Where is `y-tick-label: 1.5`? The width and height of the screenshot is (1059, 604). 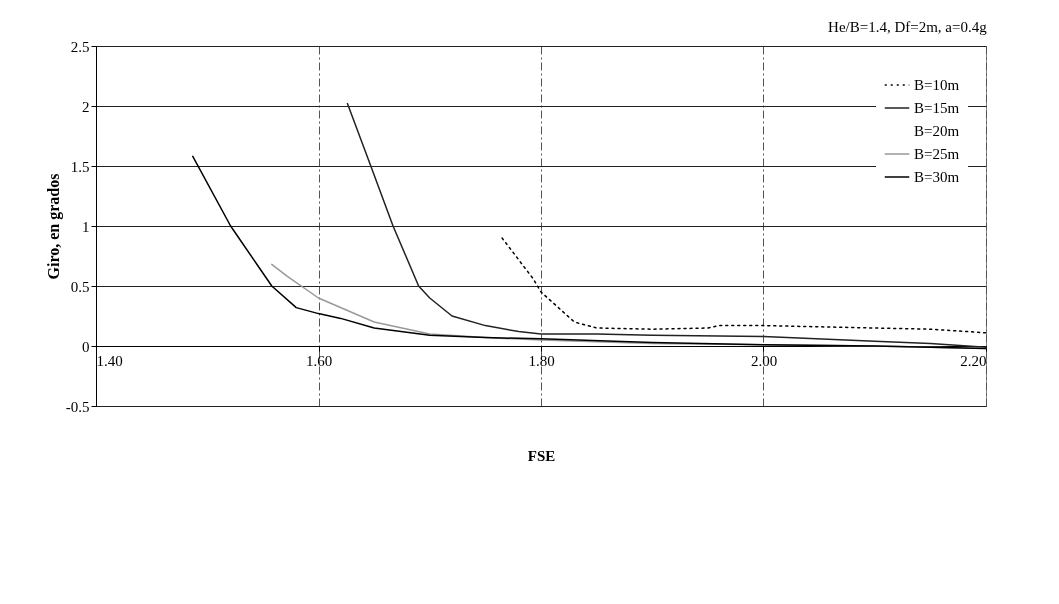 y-tick-label: 1.5 is located at coordinates (80, 166).